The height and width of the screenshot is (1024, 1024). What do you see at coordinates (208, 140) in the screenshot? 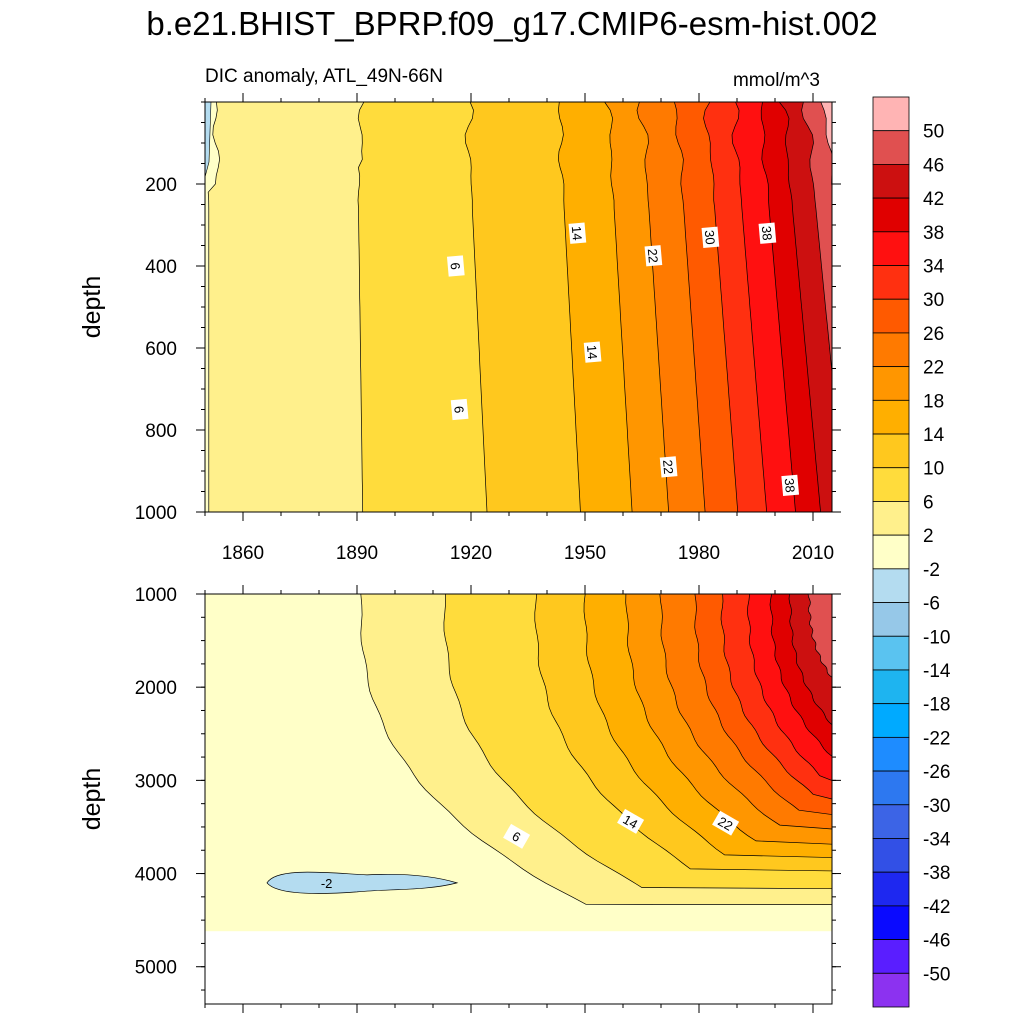
I see `negative-anomaly-patch` at bounding box center [208, 140].